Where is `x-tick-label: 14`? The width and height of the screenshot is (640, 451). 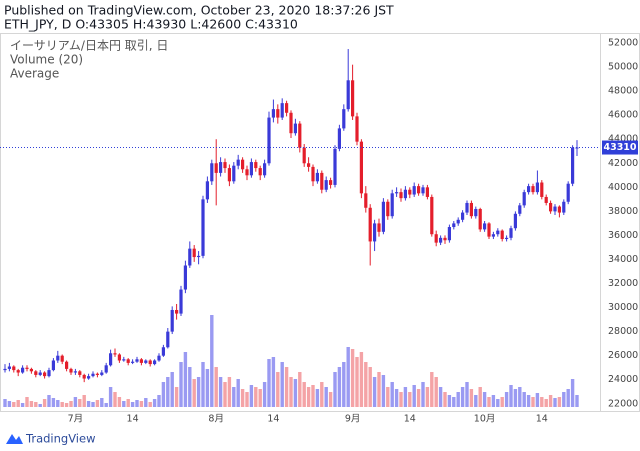 x-tick-label: 14 is located at coordinates (410, 419).